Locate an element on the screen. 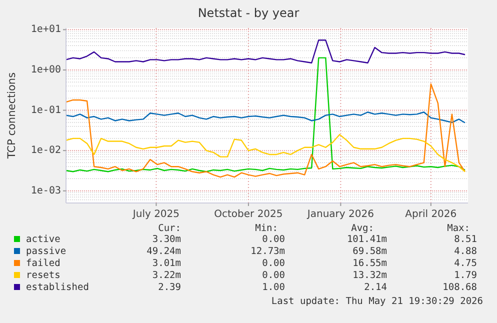 This screenshot has height=323, width=497. text: 8.51 is located at coordinates (466, 239).